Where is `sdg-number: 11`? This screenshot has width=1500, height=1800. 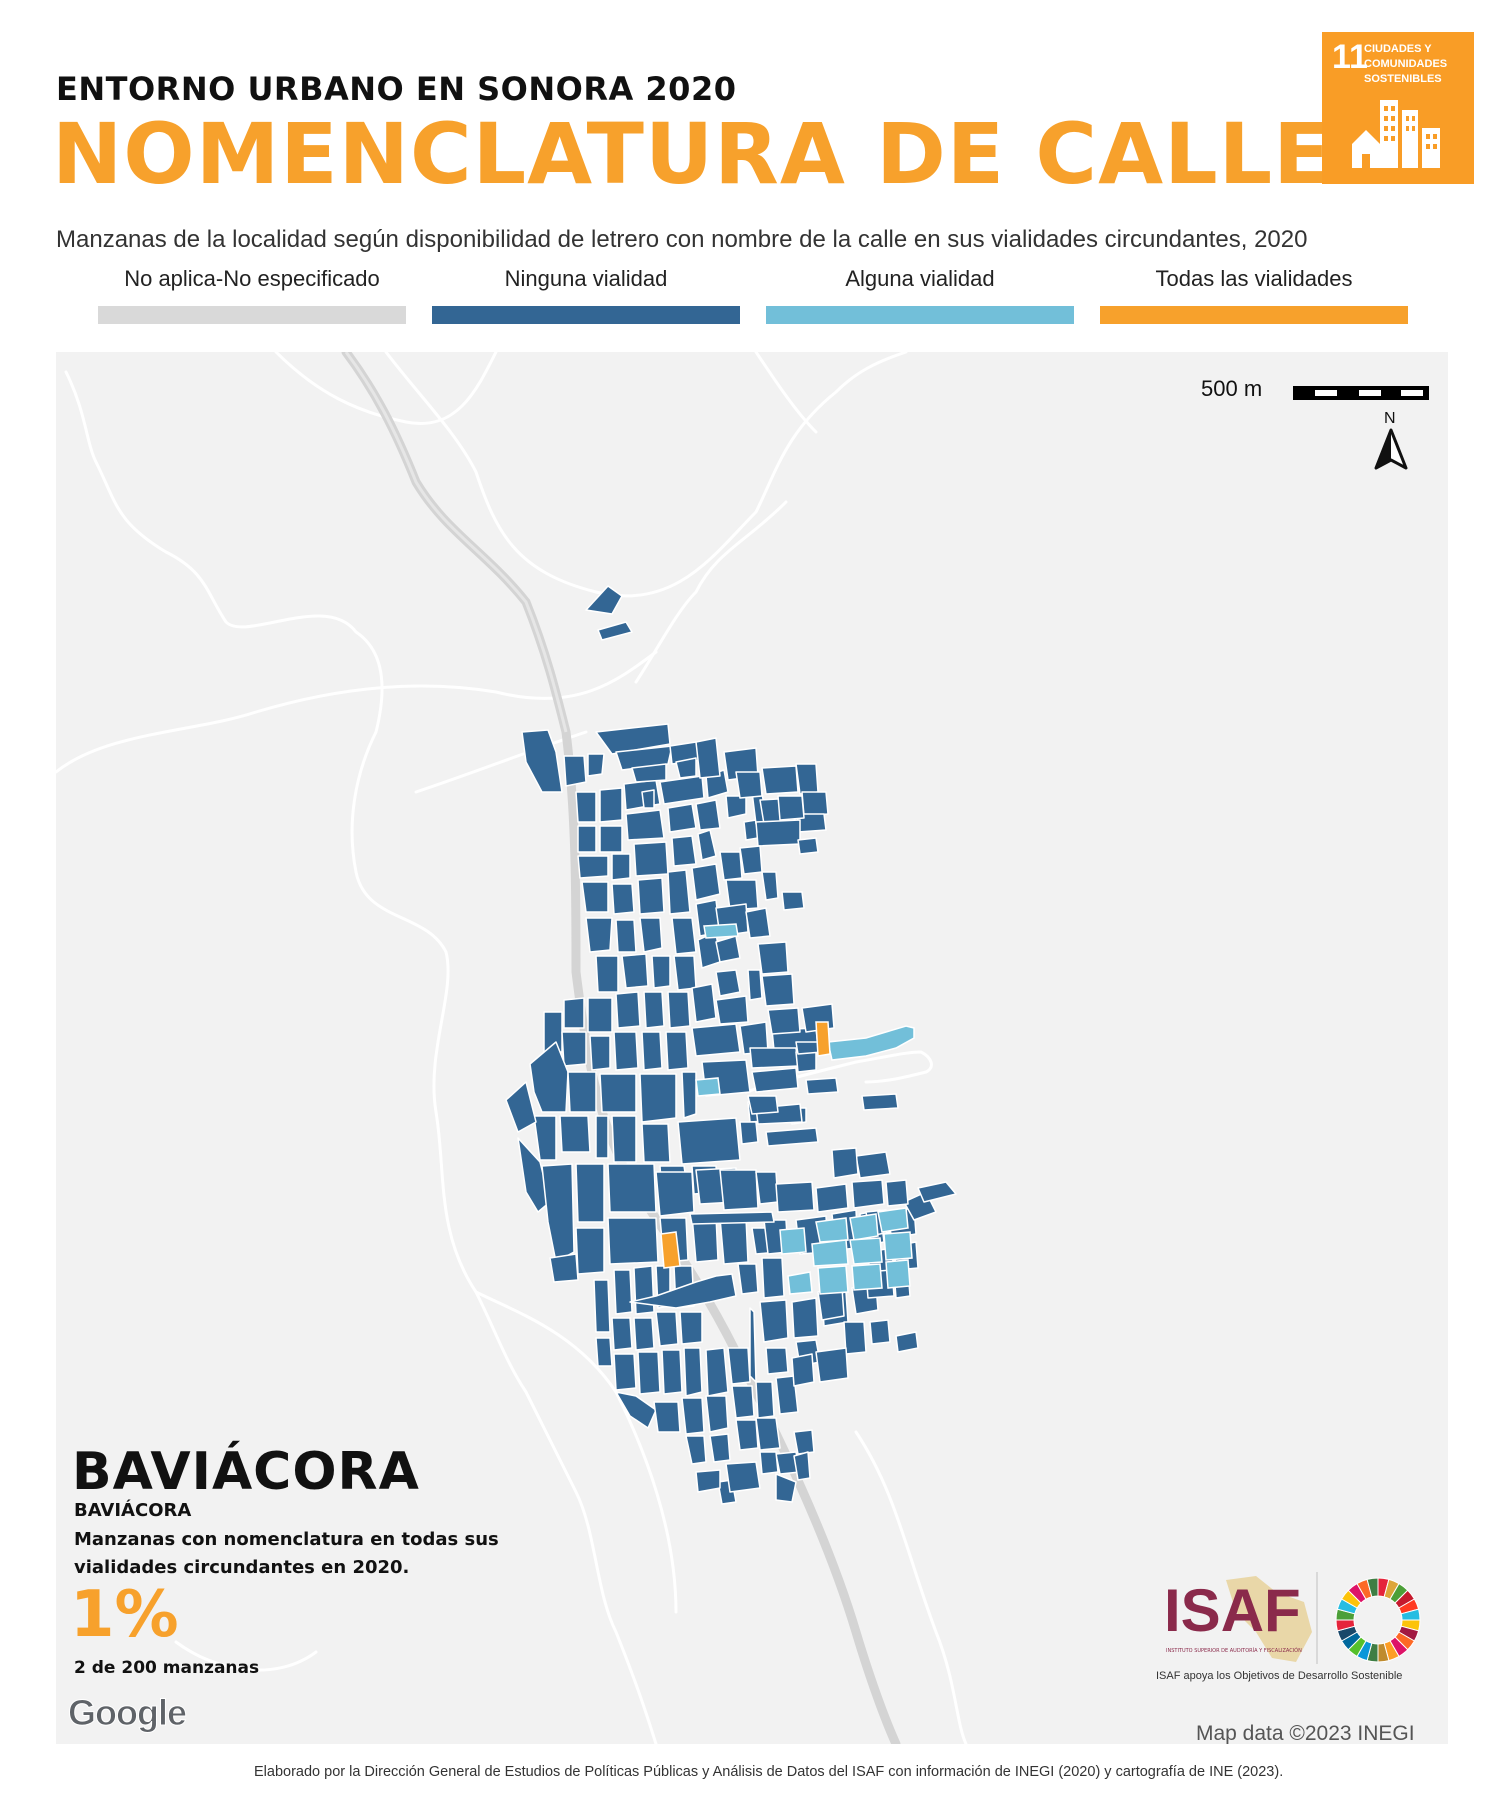 sdg-number: 11 is located at coordinates (1350, 57).